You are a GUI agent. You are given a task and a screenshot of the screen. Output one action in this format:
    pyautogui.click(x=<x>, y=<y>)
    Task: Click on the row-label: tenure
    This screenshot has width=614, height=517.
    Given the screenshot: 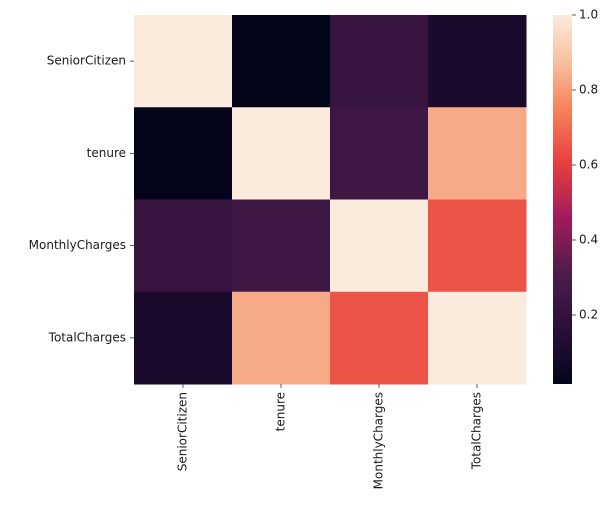 What is the action you would take?
    pyautogui.click(x=106, y=153)
    